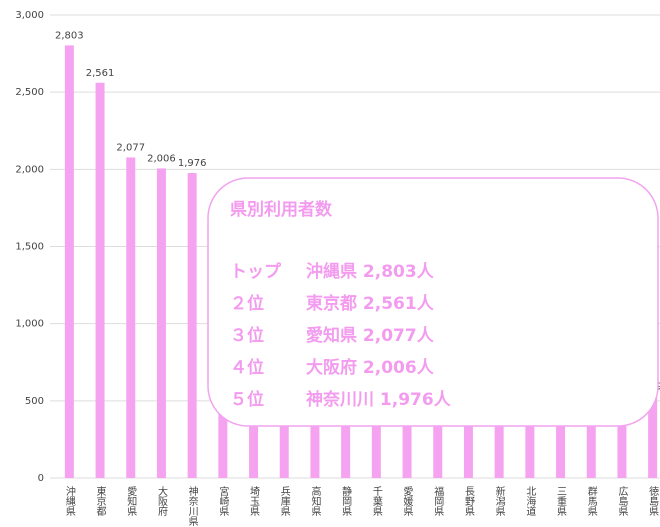 Image resolution: width=660 pixels, height=527 pixels. What do you see at coordinates (29, 324) in the screenshot?
I see `y-tick-label: 1,000` at bounding box center [29, 324].